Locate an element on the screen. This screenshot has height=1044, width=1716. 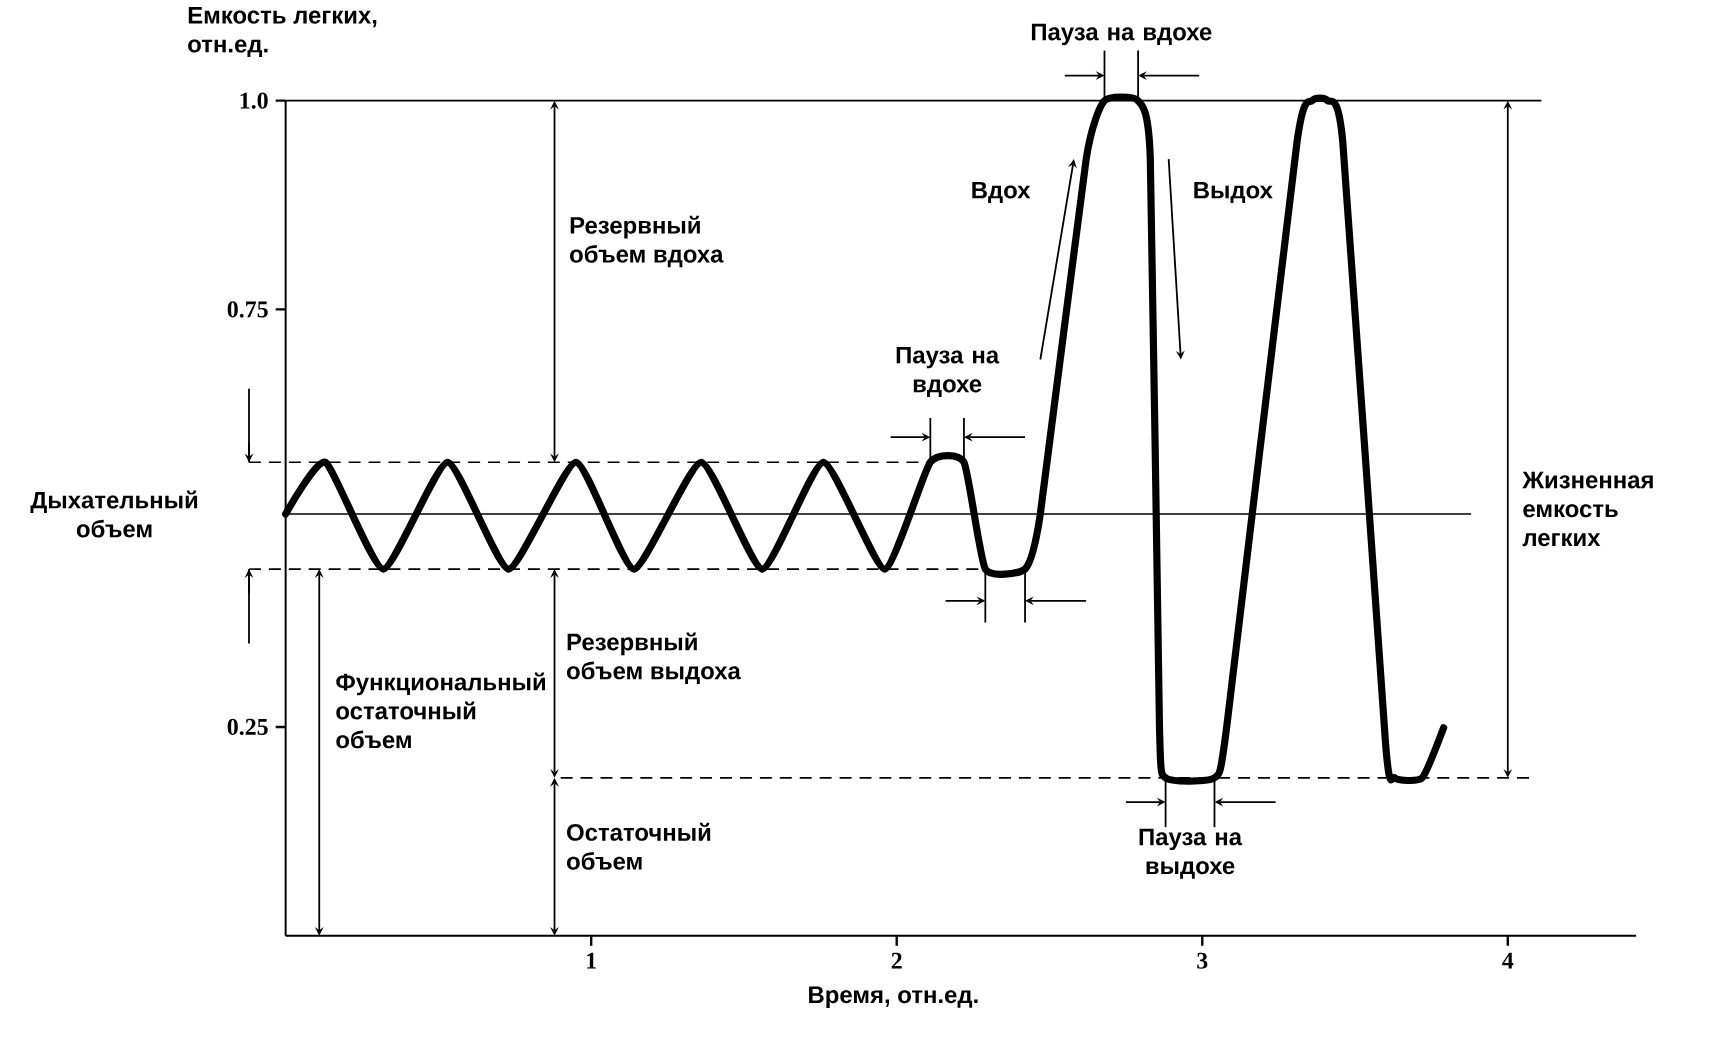
y-axis-title: Емкость легких, отн.ед. is located at coordinates (282, 32).